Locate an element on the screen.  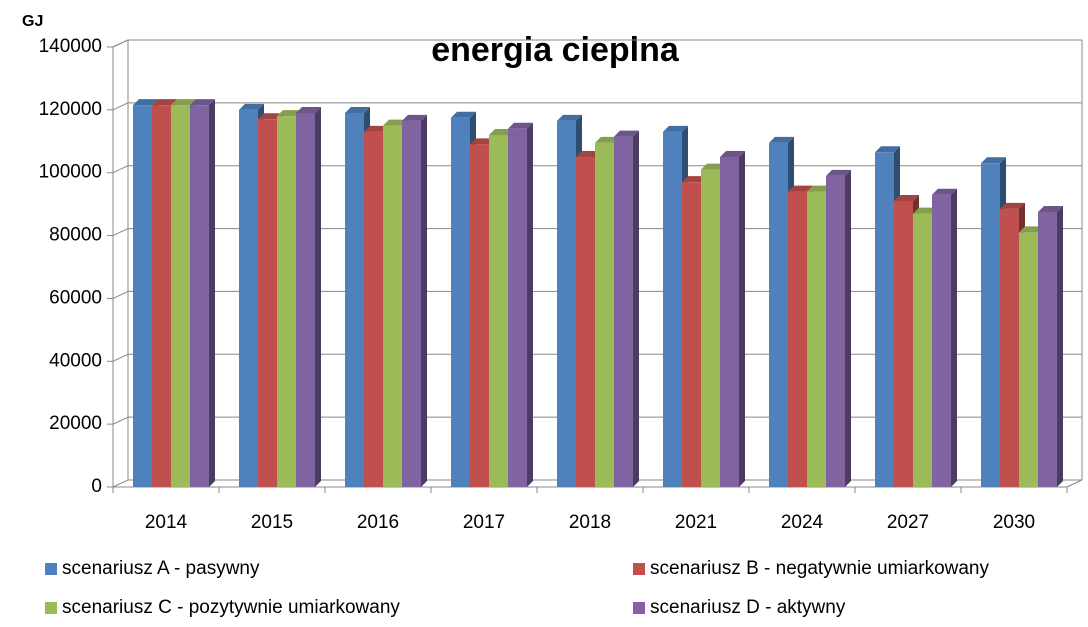
chart-title: energia cieplna is located at coordinates (555, 50).